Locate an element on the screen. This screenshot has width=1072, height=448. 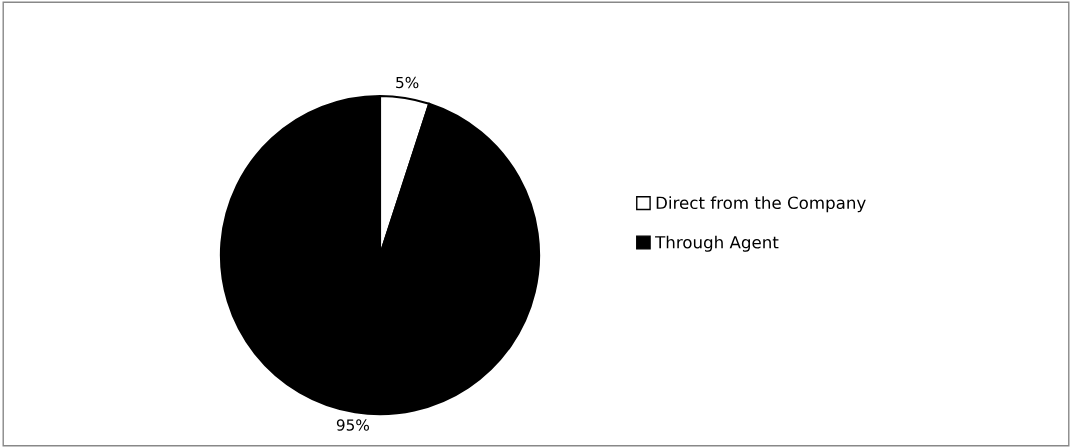
data-label: 95% is located at coordinates (353, 425).